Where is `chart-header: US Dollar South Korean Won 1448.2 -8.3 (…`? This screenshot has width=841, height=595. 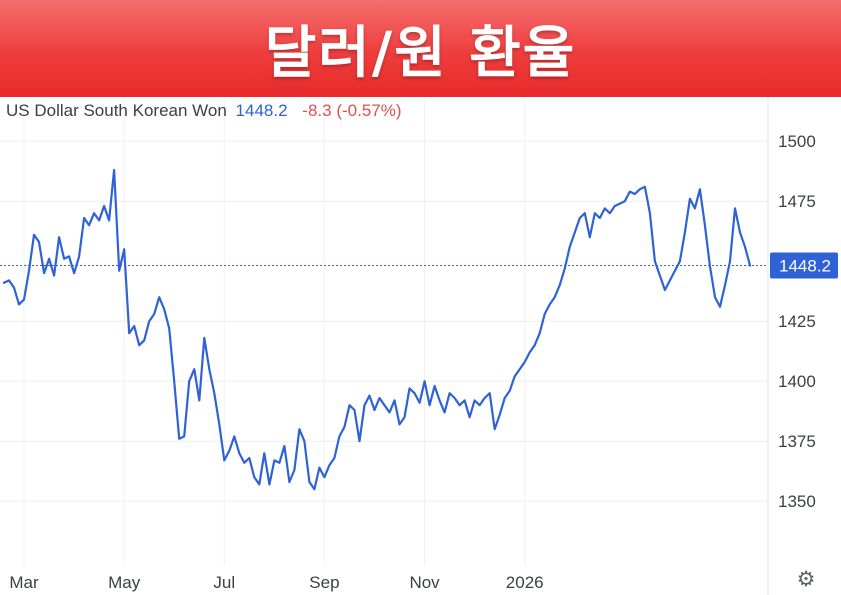
chart-header: US Dollar South Korean Won 1448.2 -8.3 (… is located at coordinates (204, 111).